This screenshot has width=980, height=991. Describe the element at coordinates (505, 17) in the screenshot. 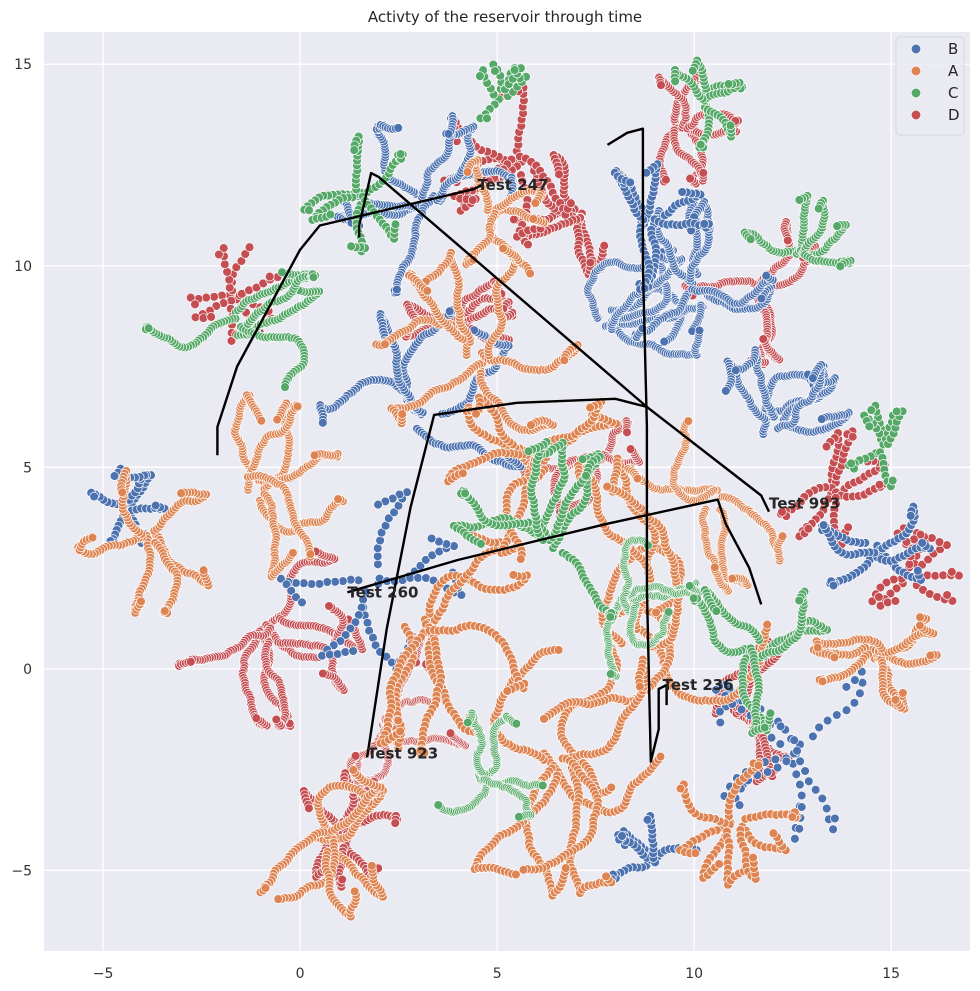

I see `chart-title: Activty of the reservoir through time` at that location.